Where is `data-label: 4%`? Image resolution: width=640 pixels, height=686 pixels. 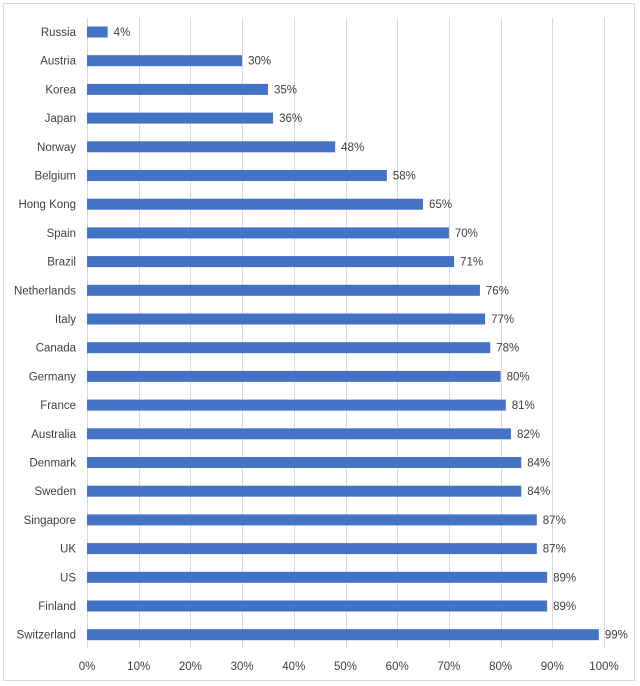 data-label: 4% is located at coordinates (122, 33).